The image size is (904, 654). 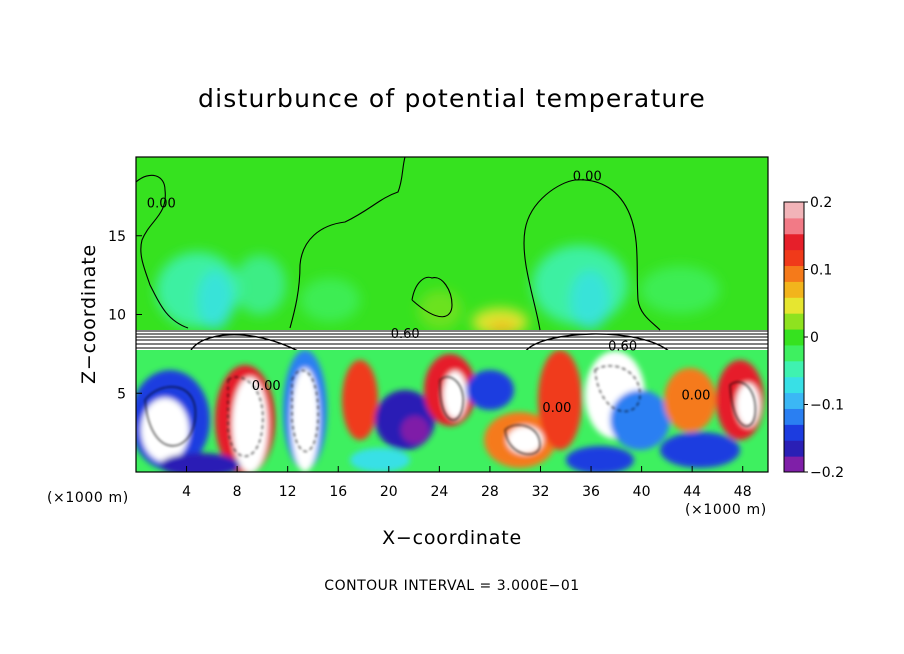 I want to click on colorbar-tick-label: 0.1, so click(x=821, y=271).